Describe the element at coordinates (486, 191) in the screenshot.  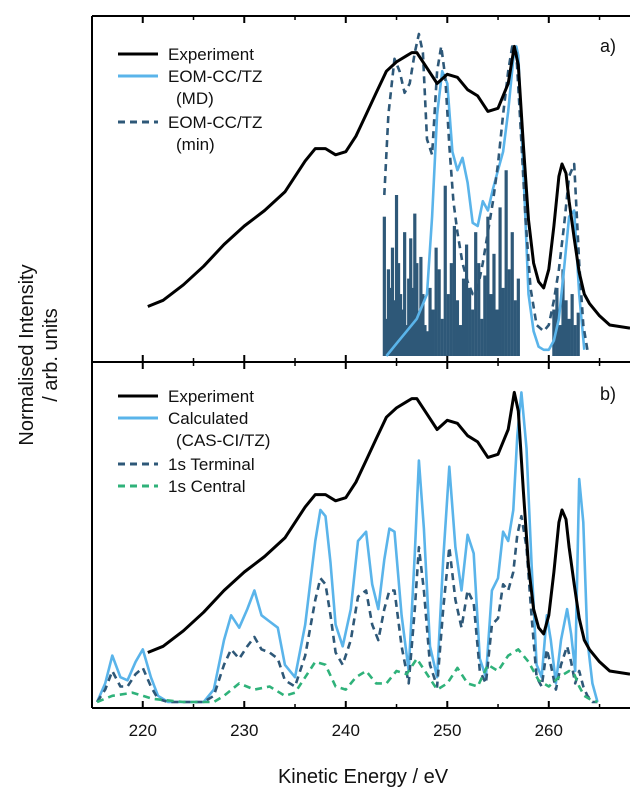
I see `panel-a-series-eom-cc-tz-min` at that location.